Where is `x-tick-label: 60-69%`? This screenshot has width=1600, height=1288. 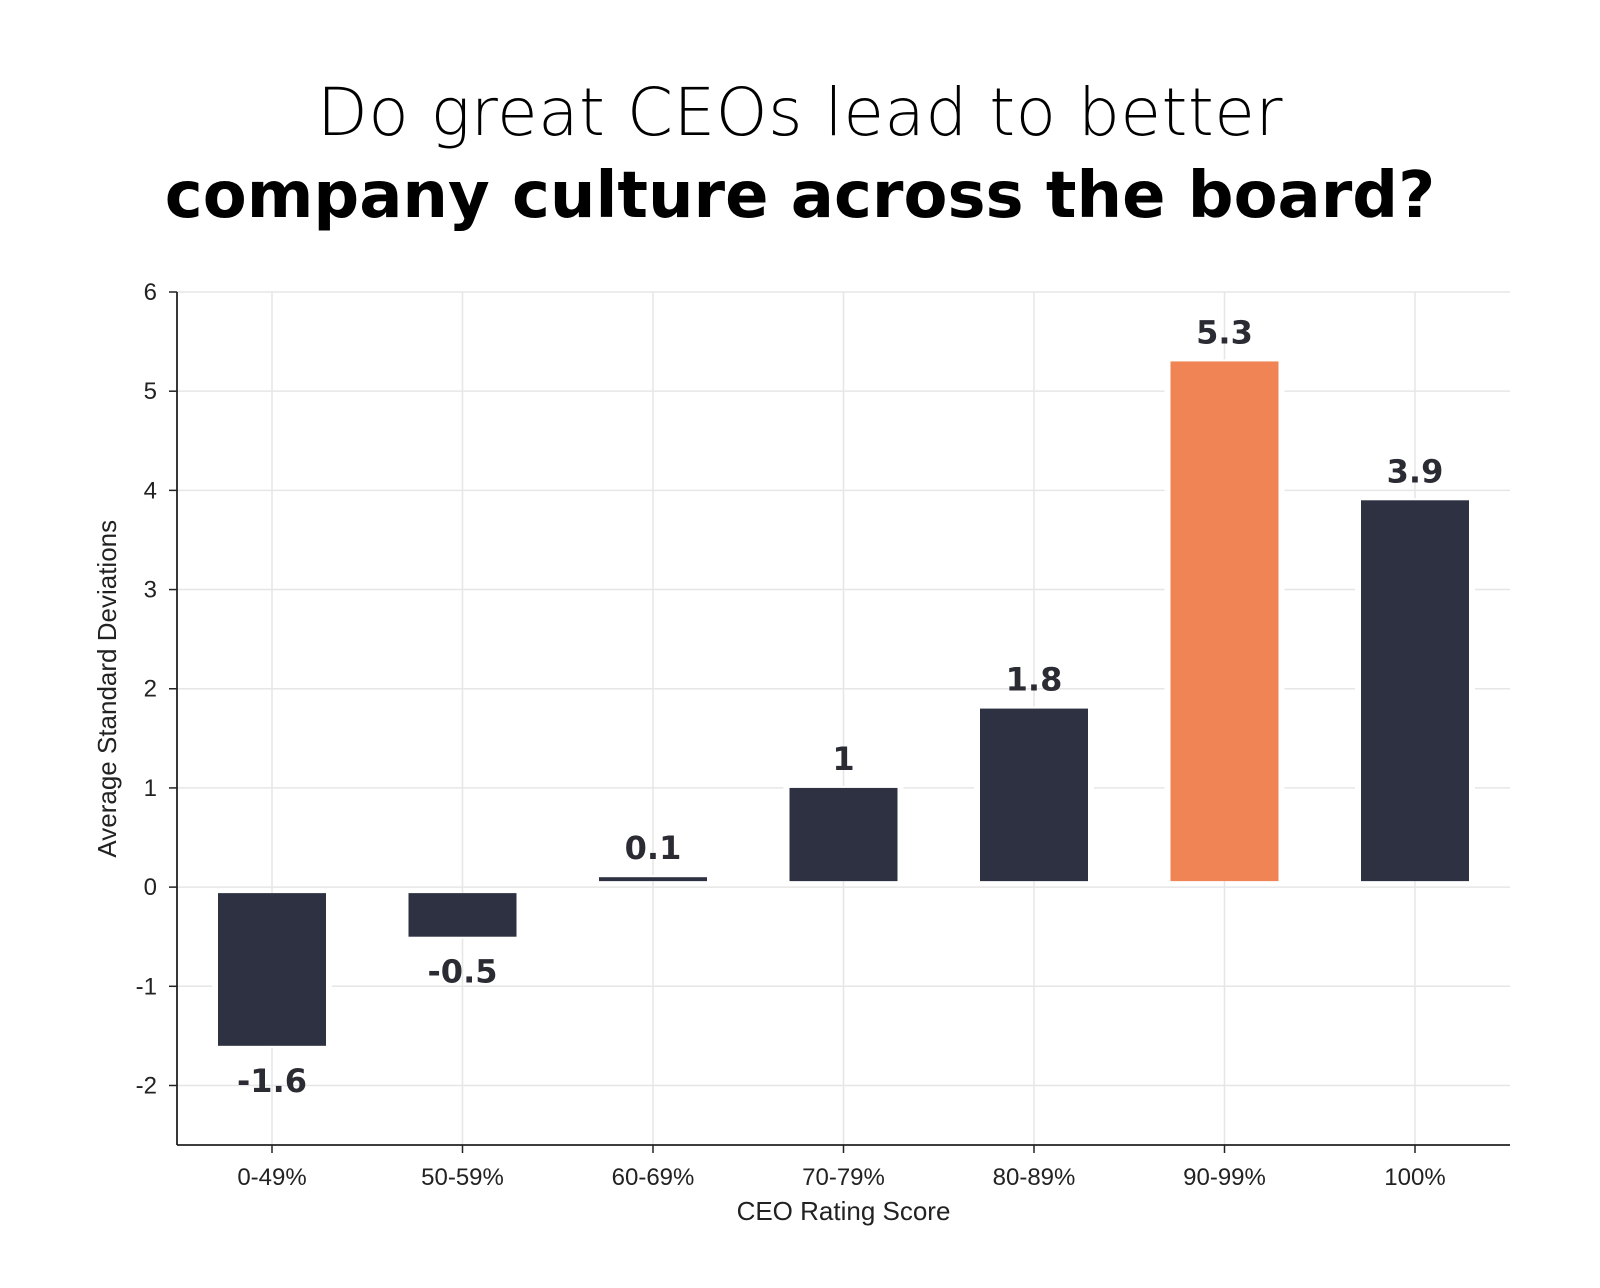
x-tick-label: 60-69% is located at coordinates (653, 1177).